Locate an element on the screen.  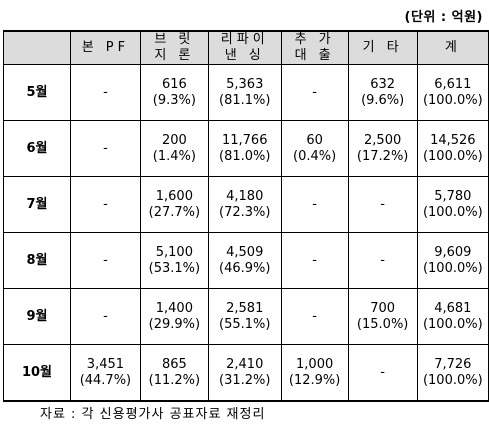
cell-value: 5,780 is located at coordinates (453, 196).